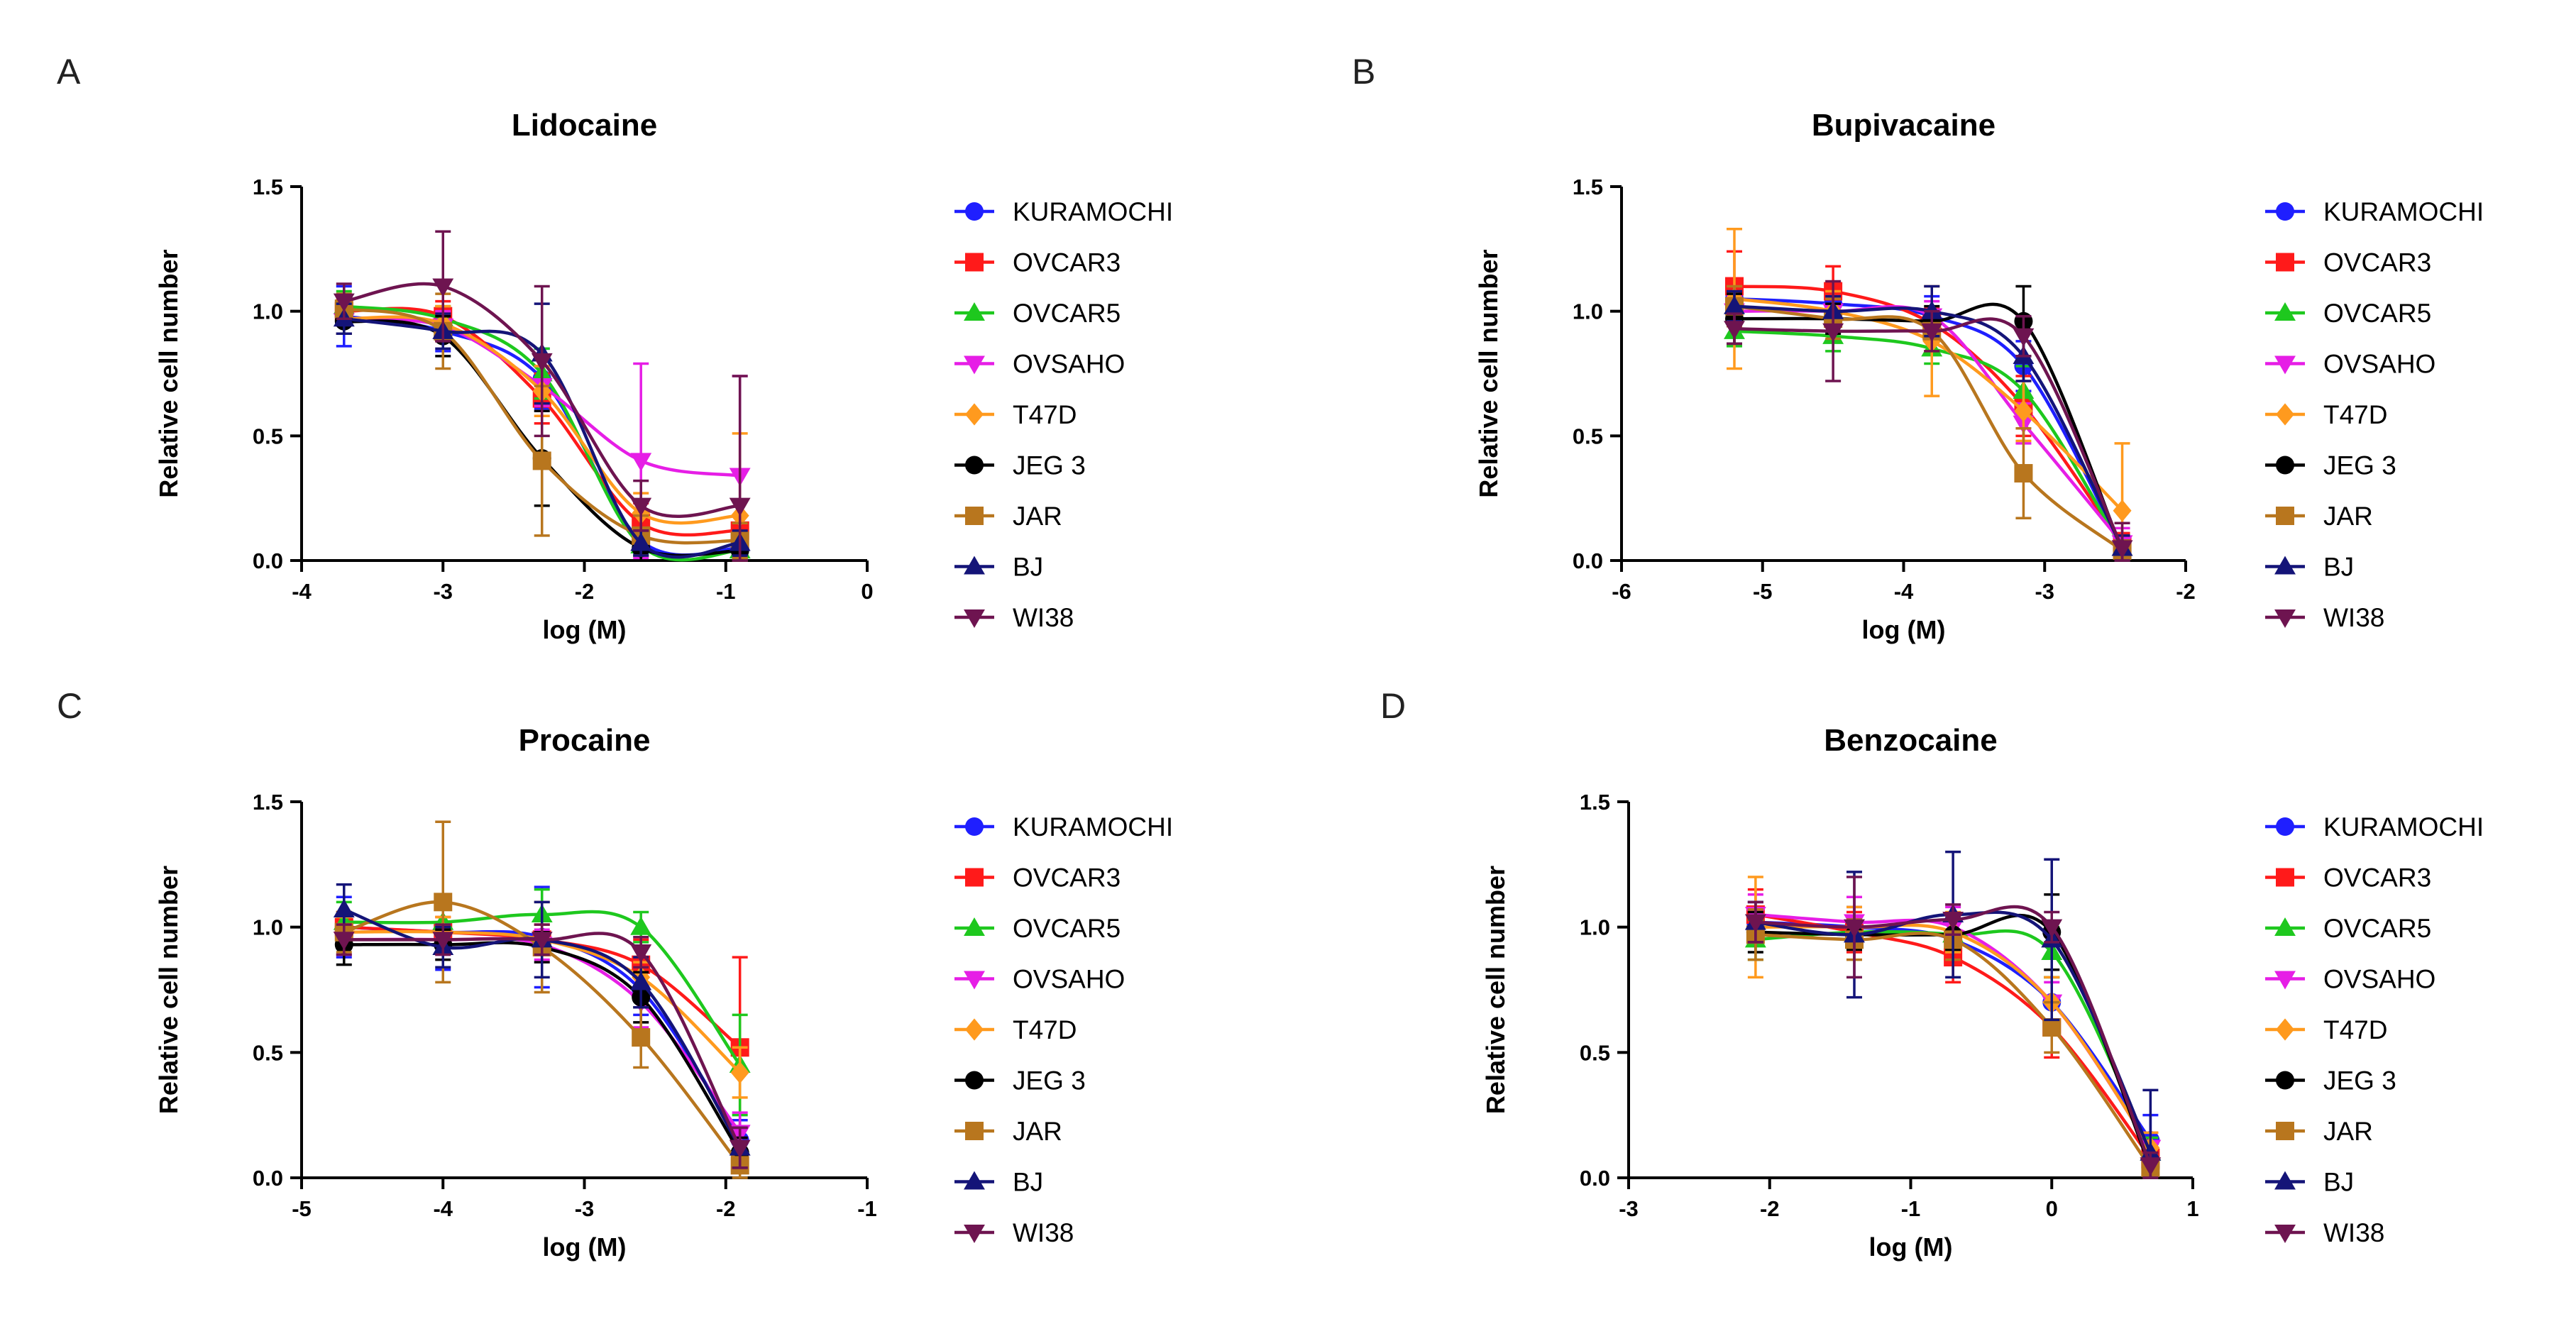 This screenshot has height=1319, width=2576. What do you see at coordinates (585, 1209) in the screenshot?
I see `panel-c-x-tick-label: -3` at bounding box center [585, 1209].